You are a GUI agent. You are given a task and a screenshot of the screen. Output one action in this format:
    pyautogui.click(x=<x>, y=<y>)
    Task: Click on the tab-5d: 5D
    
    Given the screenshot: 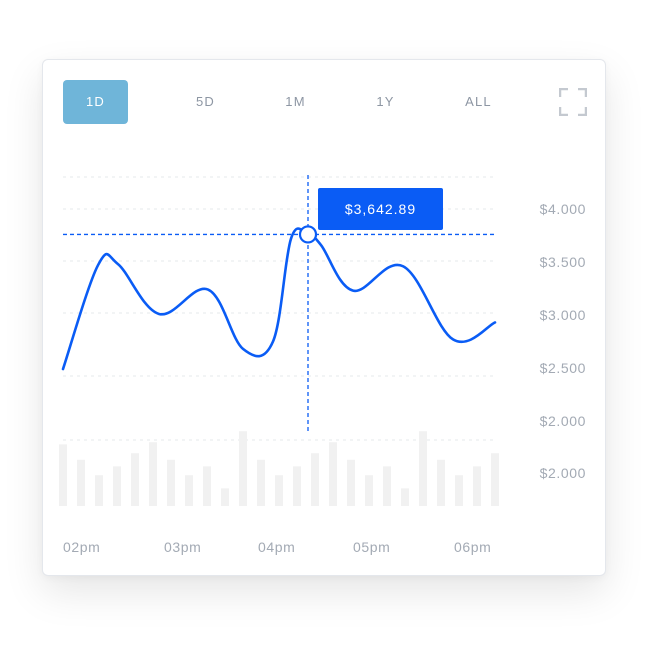 What is the action you would take?
    pyautogui.click(x=205, y=101)
    